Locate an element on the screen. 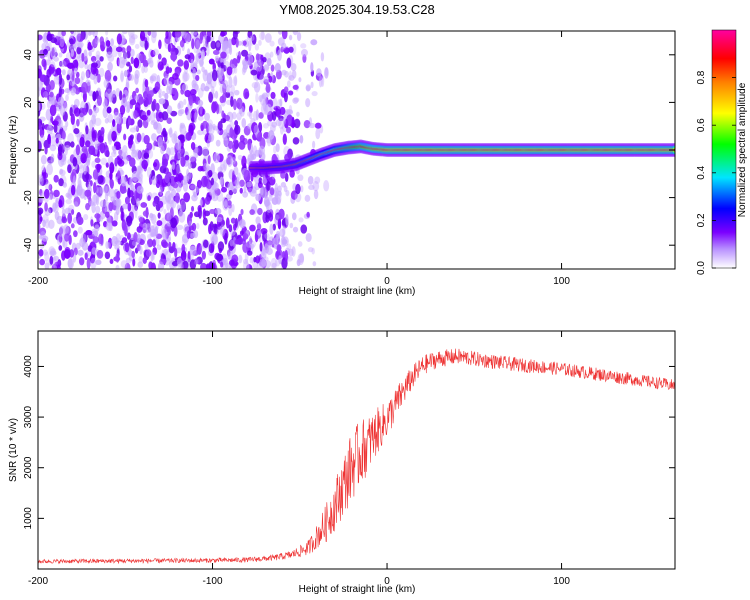 This screenshot has width=750, height=600. y-tick-label: 3000 is located at coordinates (28, 417).